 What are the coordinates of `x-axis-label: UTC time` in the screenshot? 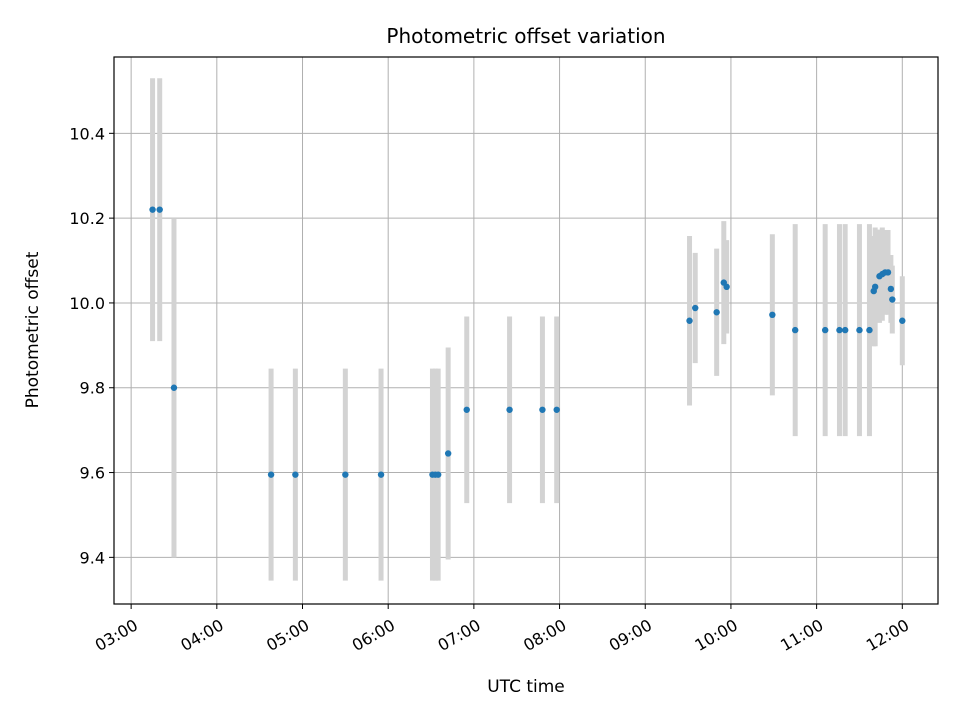 It's located at (526, 687).